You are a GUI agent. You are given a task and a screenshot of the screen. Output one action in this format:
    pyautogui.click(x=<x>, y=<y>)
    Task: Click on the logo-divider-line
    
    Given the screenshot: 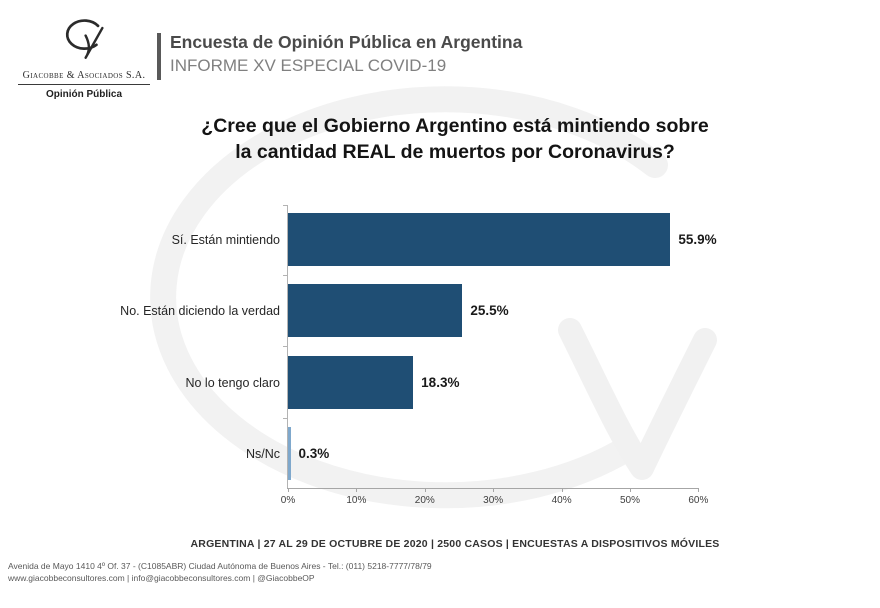 What is the action you would take?
    pyautogui.click(x=84, y=84)
    